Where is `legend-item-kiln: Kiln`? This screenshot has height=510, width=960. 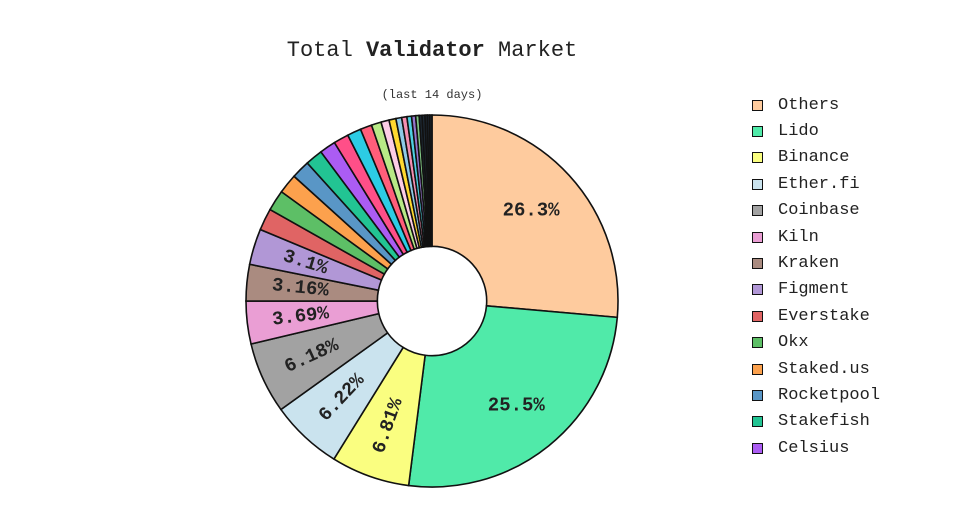
legend-item-kiln: Kiln is located at coordinates (816, 237).